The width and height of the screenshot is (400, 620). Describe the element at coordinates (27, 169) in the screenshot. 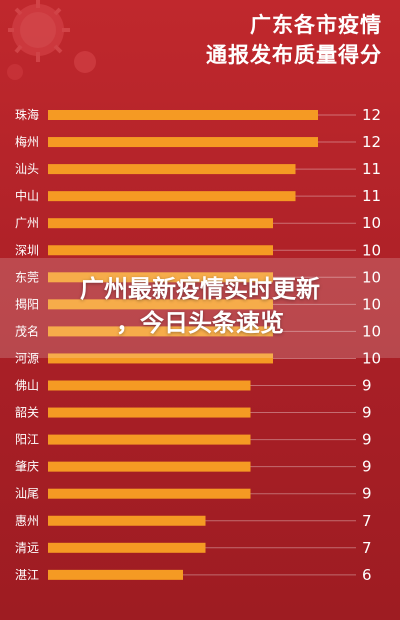

I see `category-label: 汕头` at that location.